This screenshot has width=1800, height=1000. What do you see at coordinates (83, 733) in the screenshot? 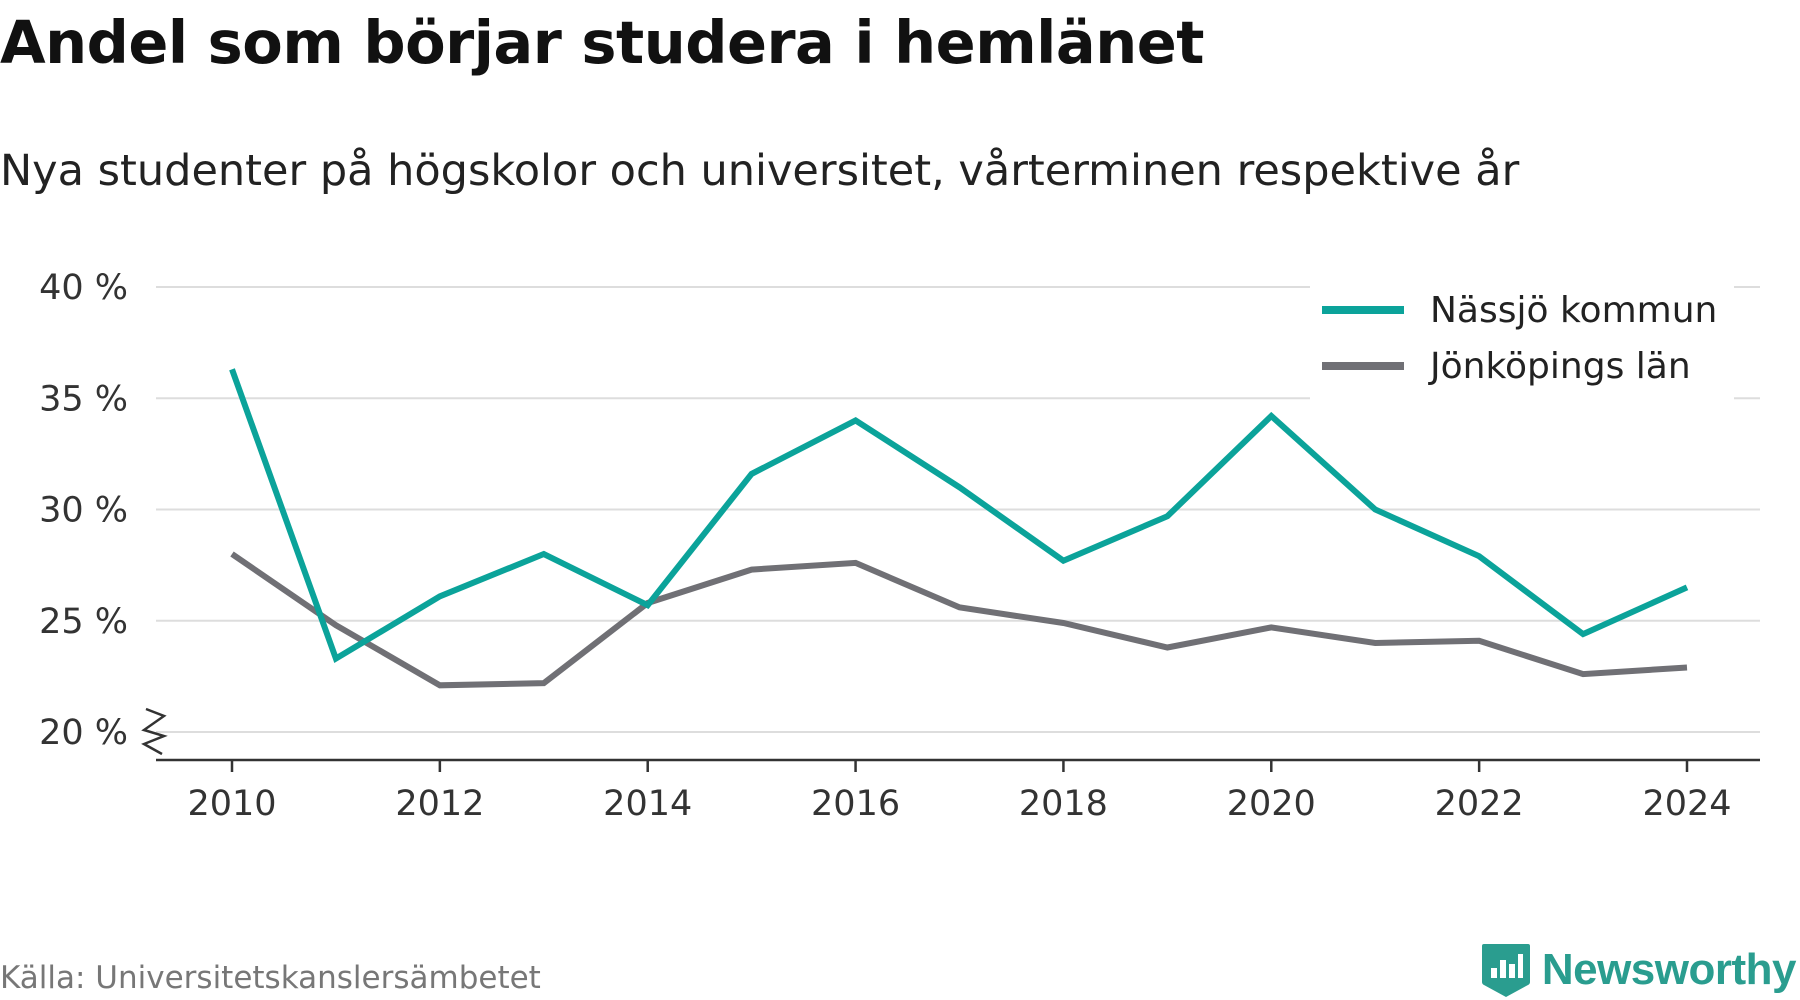
I see `y-tick-label: 20 %` at bounding box center [83, 733].